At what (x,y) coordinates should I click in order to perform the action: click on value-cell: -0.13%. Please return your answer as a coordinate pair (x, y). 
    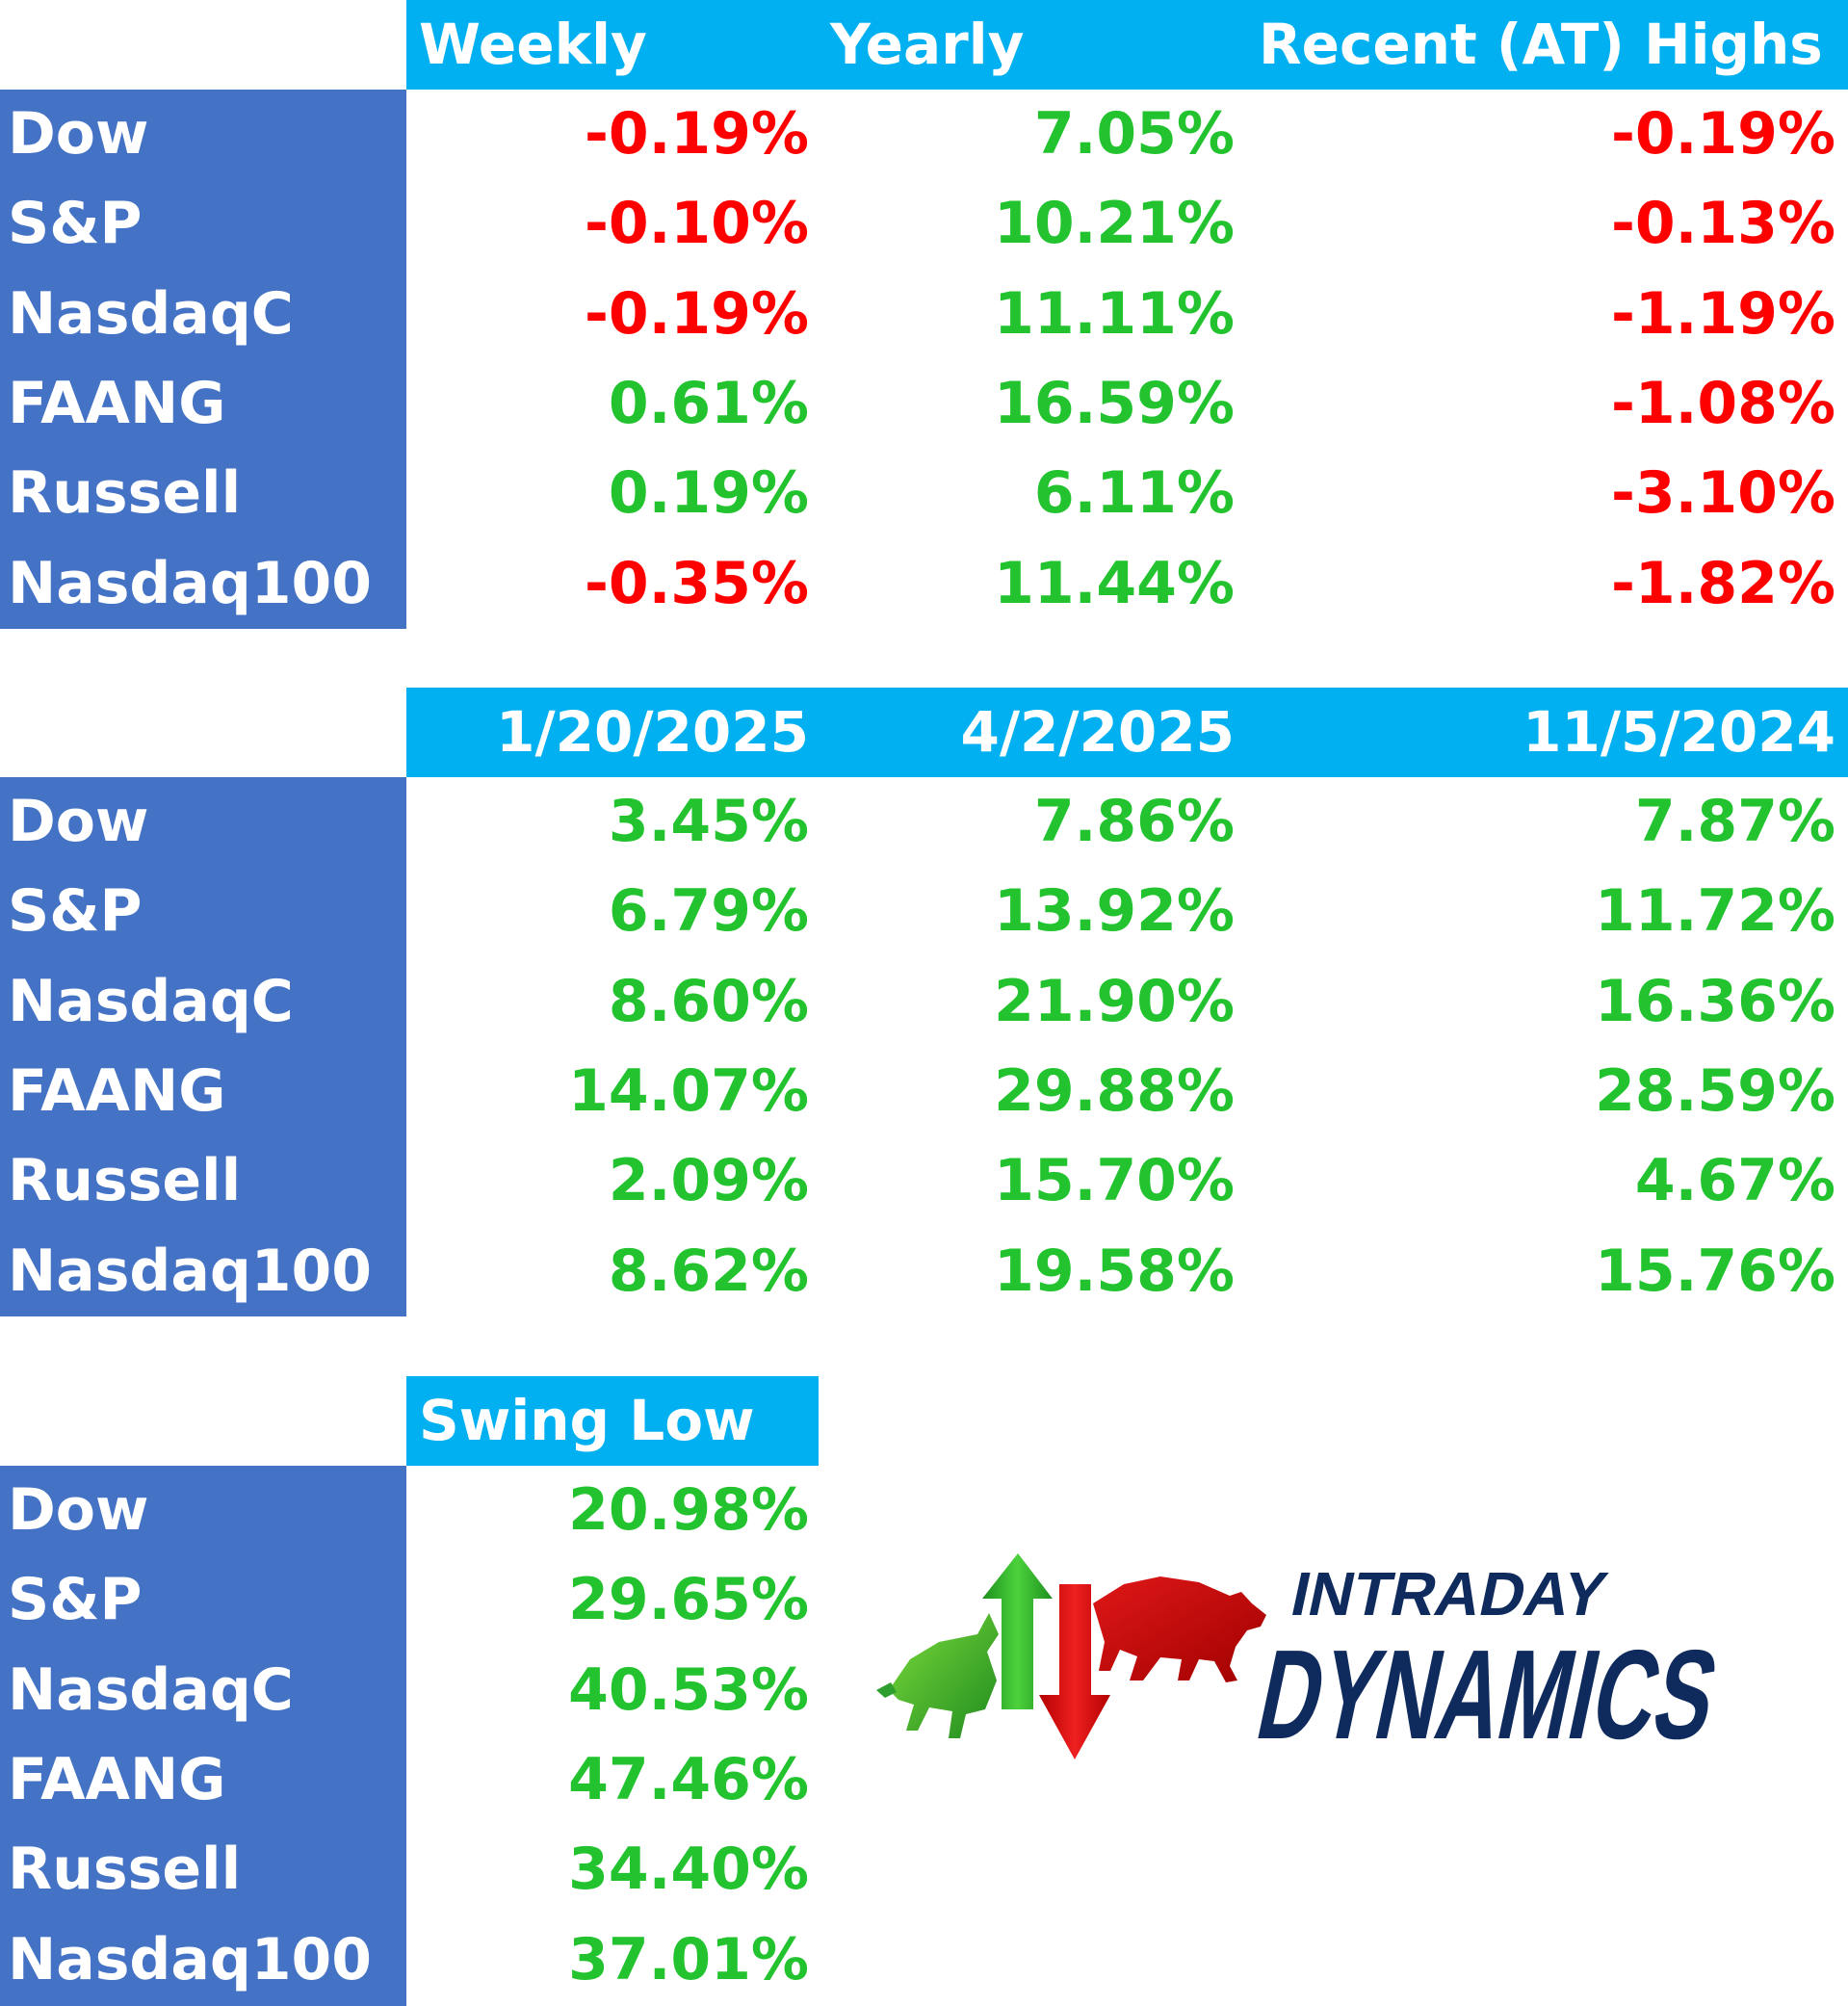
    Looking at the image, I should click on (1723, 224).